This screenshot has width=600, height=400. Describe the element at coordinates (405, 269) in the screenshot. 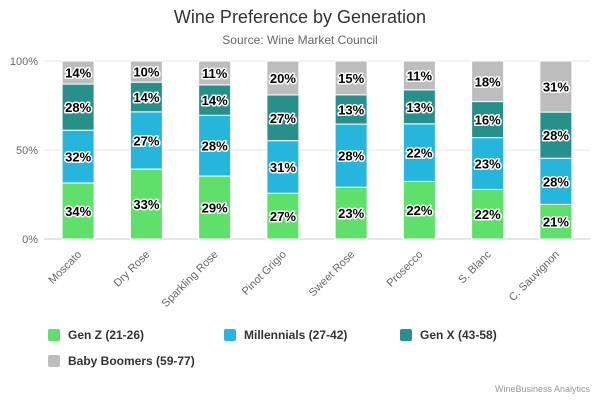

I see `x-tick-label: Prosecco` at that location.